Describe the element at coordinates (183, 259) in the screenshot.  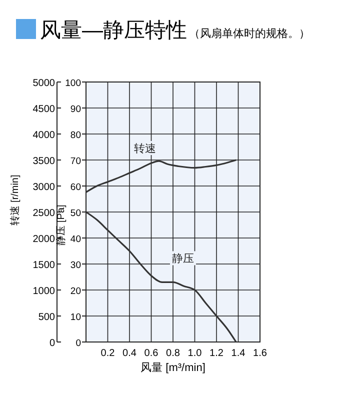
I see `series-label: 静压` at that location.